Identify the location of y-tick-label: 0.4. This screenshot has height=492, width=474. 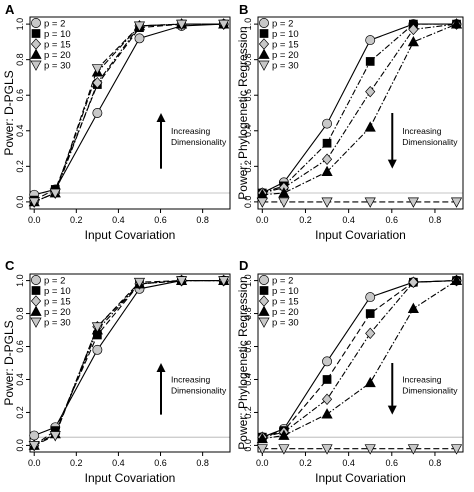
(248, 131).